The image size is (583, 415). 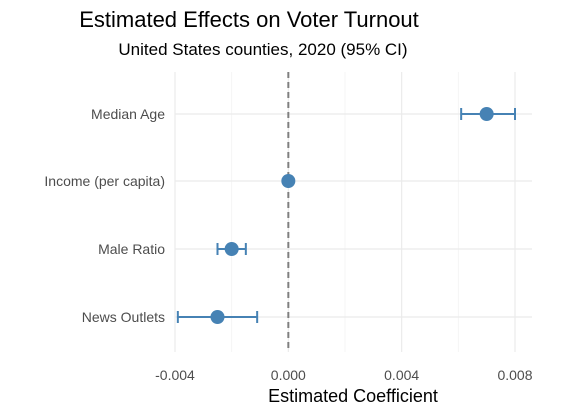 I want to click on y-axis-category-label: Male Ratio, so click(x=131, y=249).